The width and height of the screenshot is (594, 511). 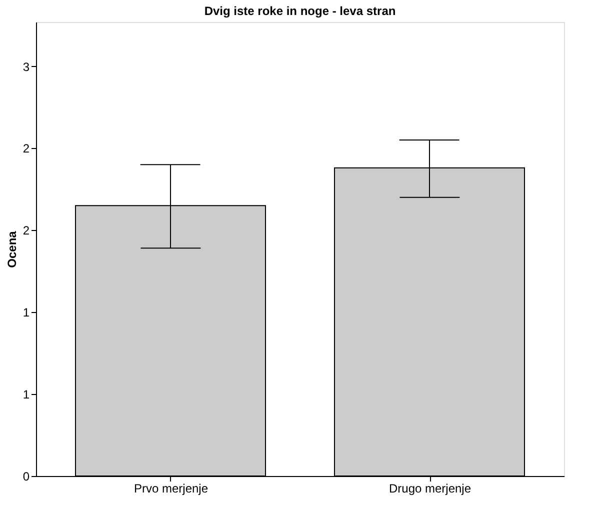 I want to click on y-axis-title: Ocena, so click(x=11, y=249).